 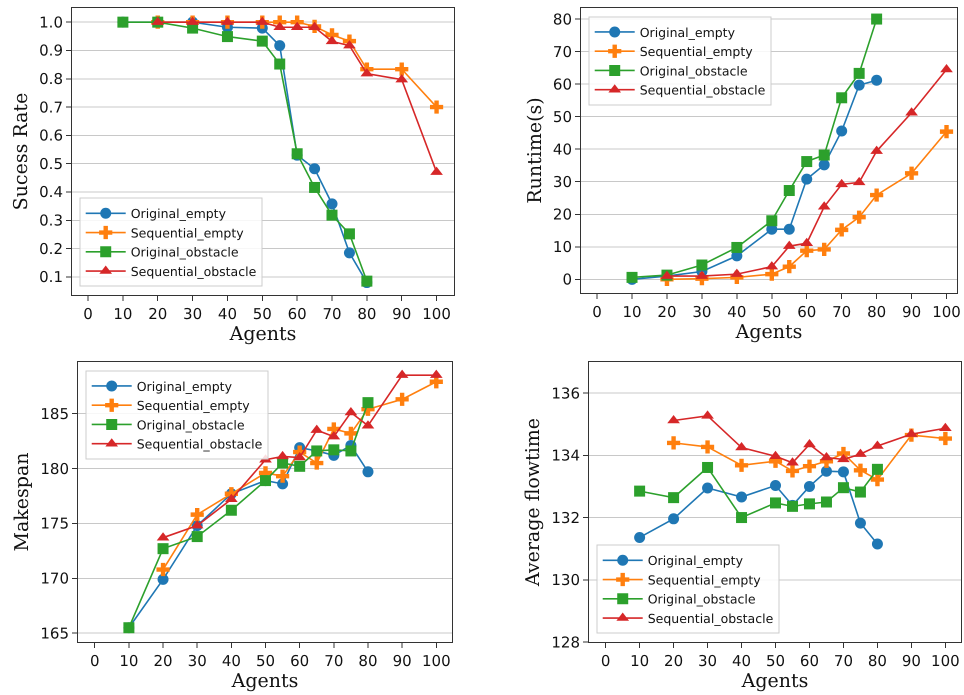 I want to click on y-tick-label: 0.6, so click(x=51, y=135).